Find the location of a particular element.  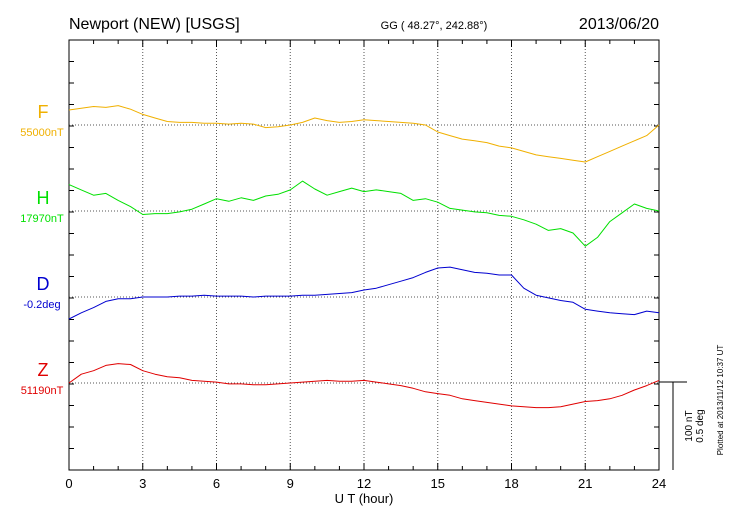

x-tick-label: 15 is located at coordinates (438, 483).